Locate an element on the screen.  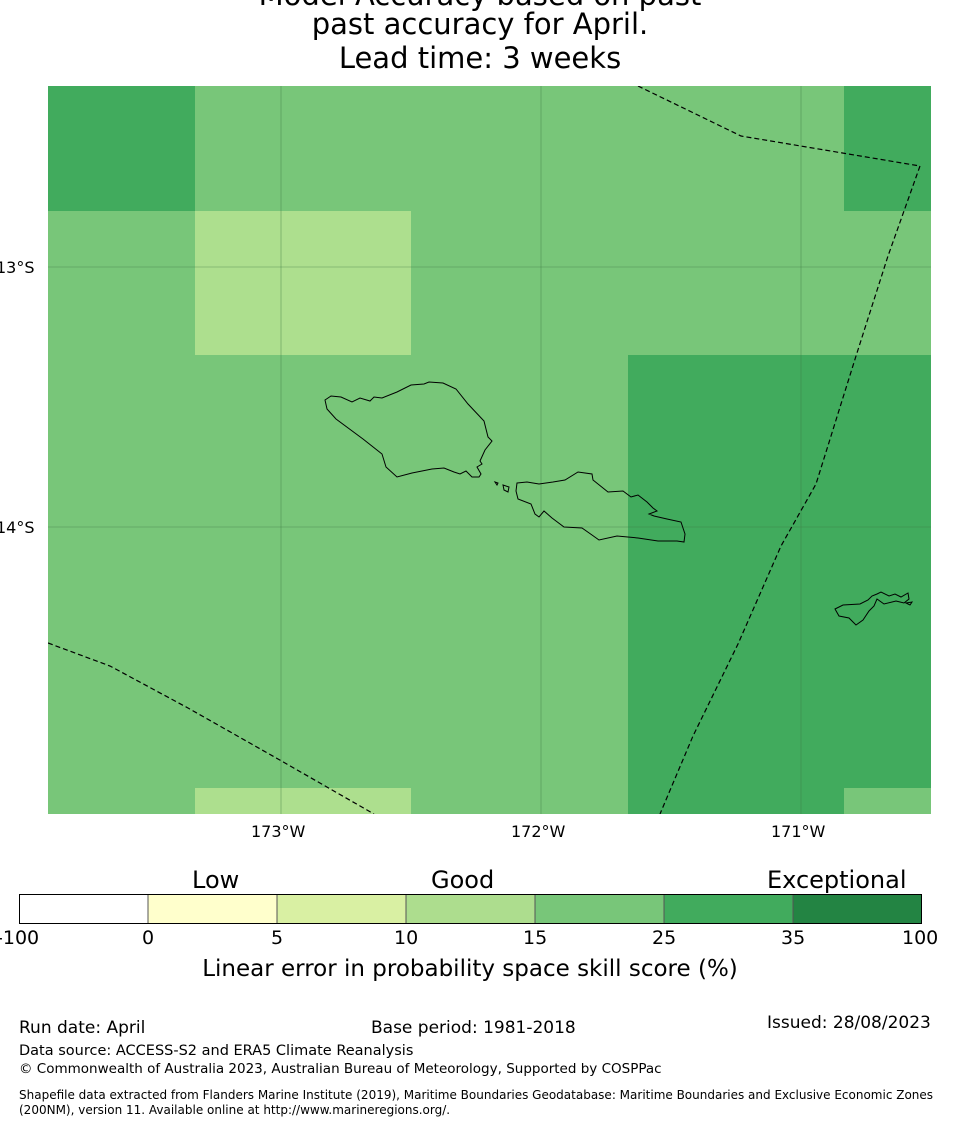
colorbar-tick: 5 is located at coordinates (277, 938).